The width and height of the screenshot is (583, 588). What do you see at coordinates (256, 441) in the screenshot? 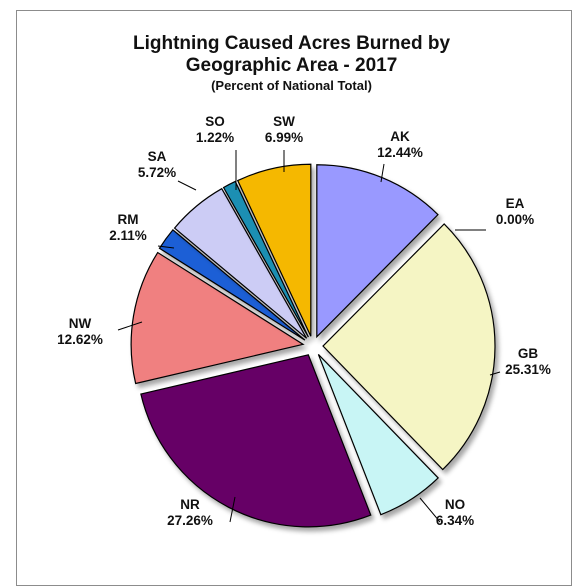
I see `pie-slice-nr` at bounding box center [256, 441].